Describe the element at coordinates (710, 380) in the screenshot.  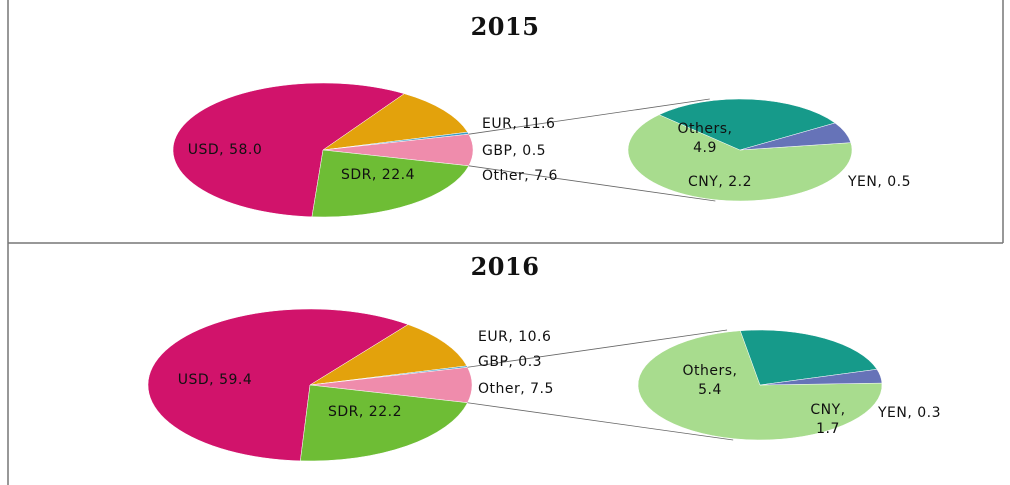
I see `data-label: Others, 5.4` at that location.